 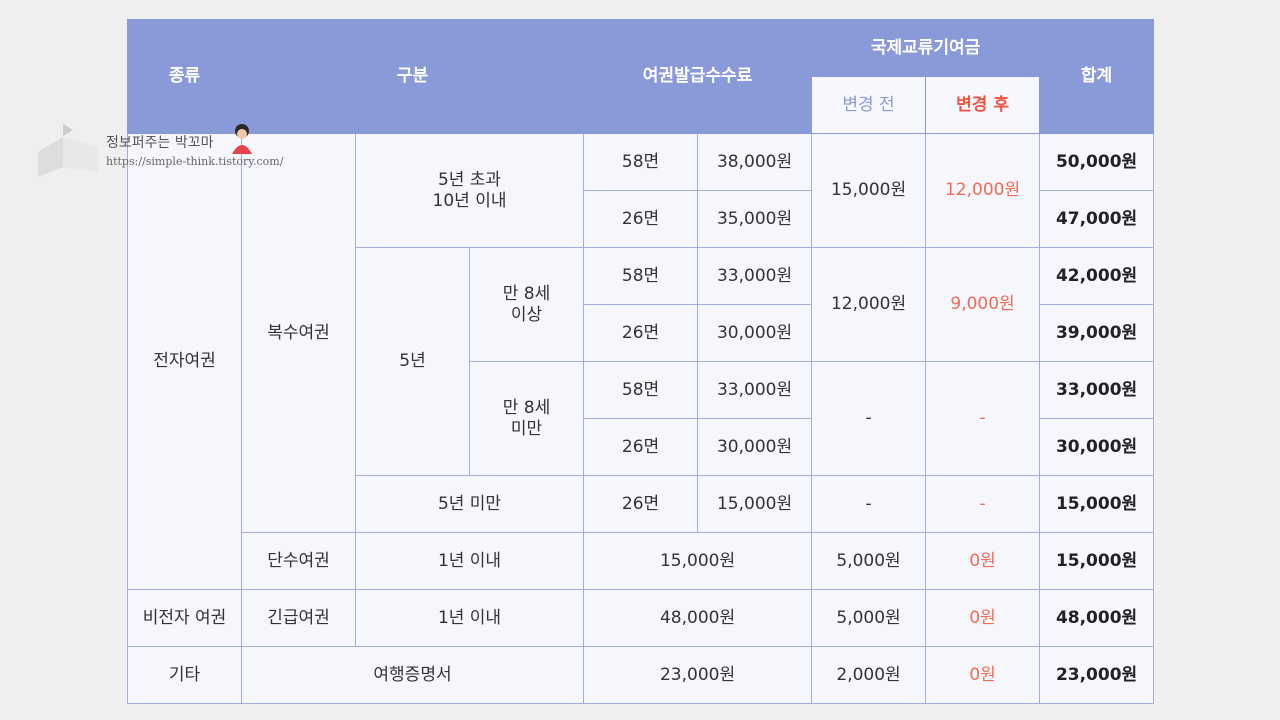 What do you see at coordinates (412, 76) in the screenshot?
I see `header-cell: 구분` at bounding box center [412, 76].